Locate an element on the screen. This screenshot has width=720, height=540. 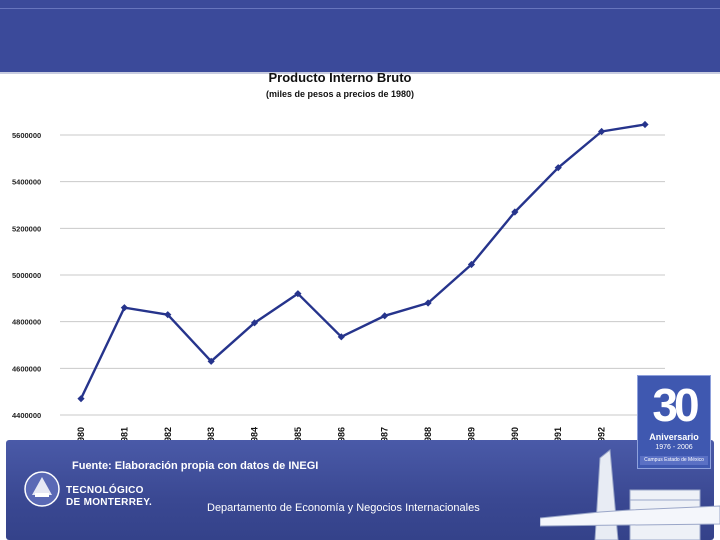
logo-text-line-1: TECNOLÓGICO is located at coordinates (105, 490).